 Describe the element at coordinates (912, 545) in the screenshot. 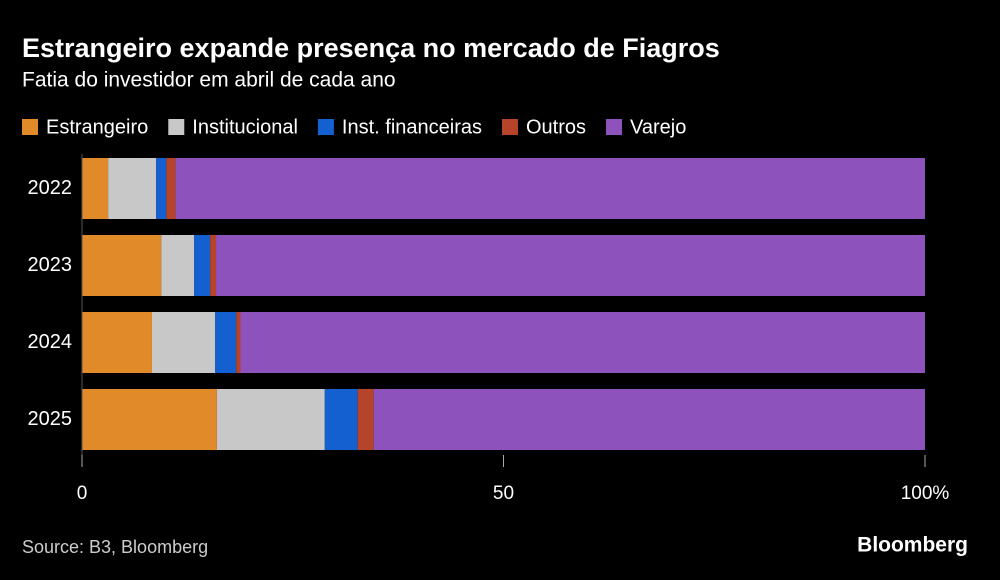

I see `brand-logo: Bloomberg` at that location.